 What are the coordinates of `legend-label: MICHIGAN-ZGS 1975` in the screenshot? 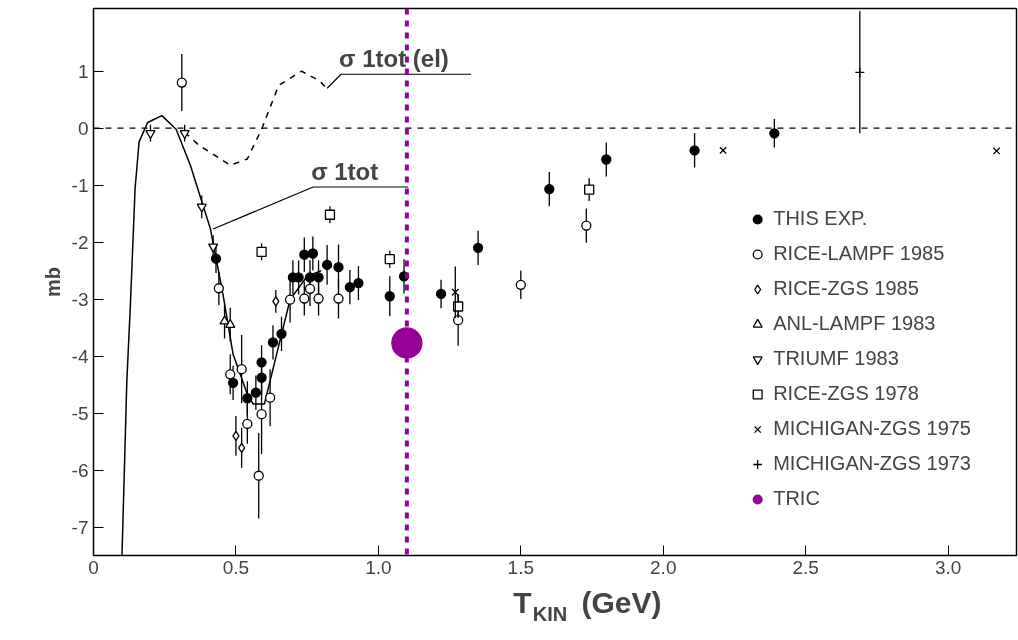 It's located at (872, 428).